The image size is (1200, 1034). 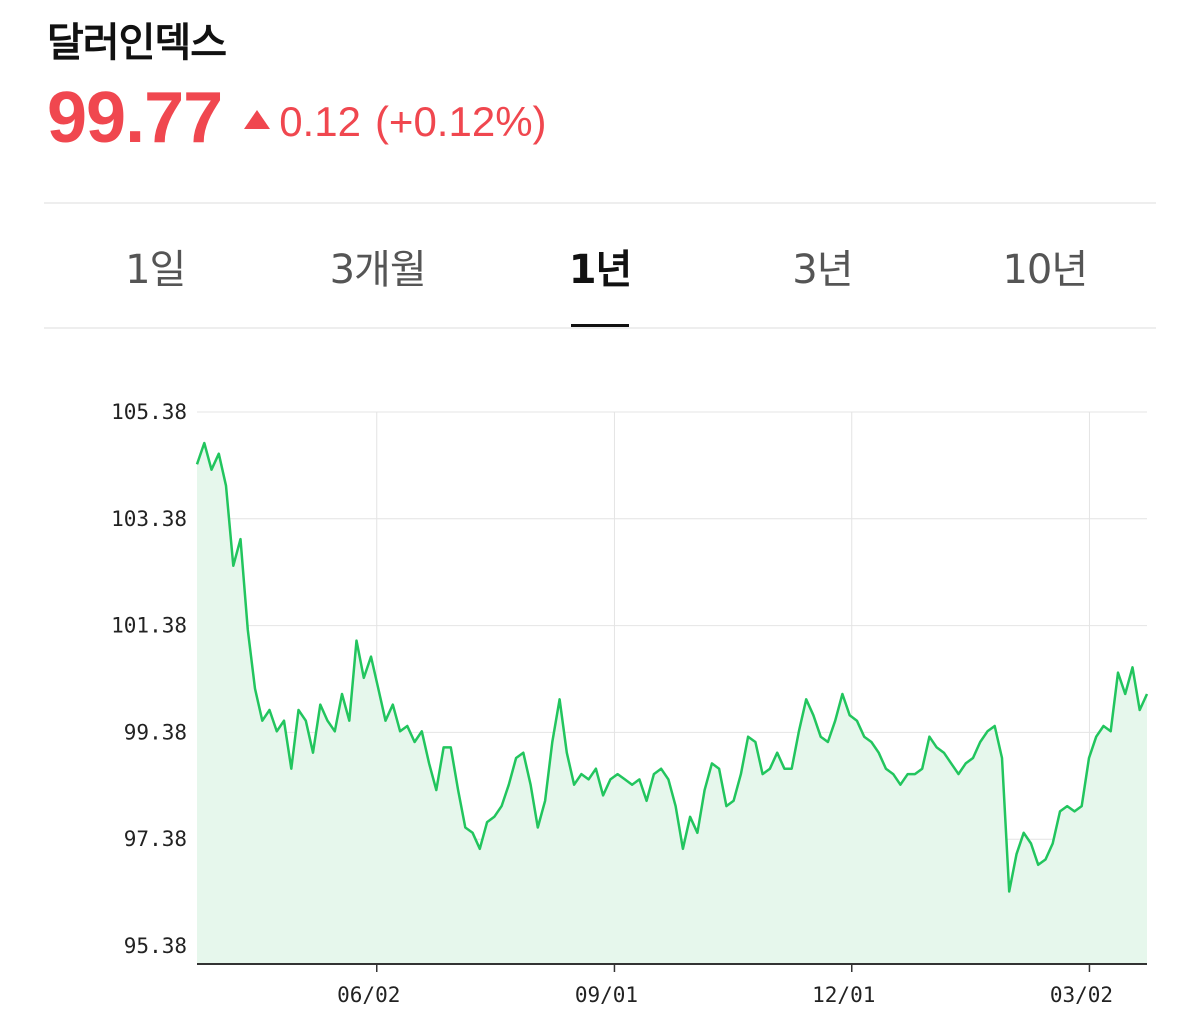 I want to click on y-tick-label: 95.38, so click(x=155, y=946).